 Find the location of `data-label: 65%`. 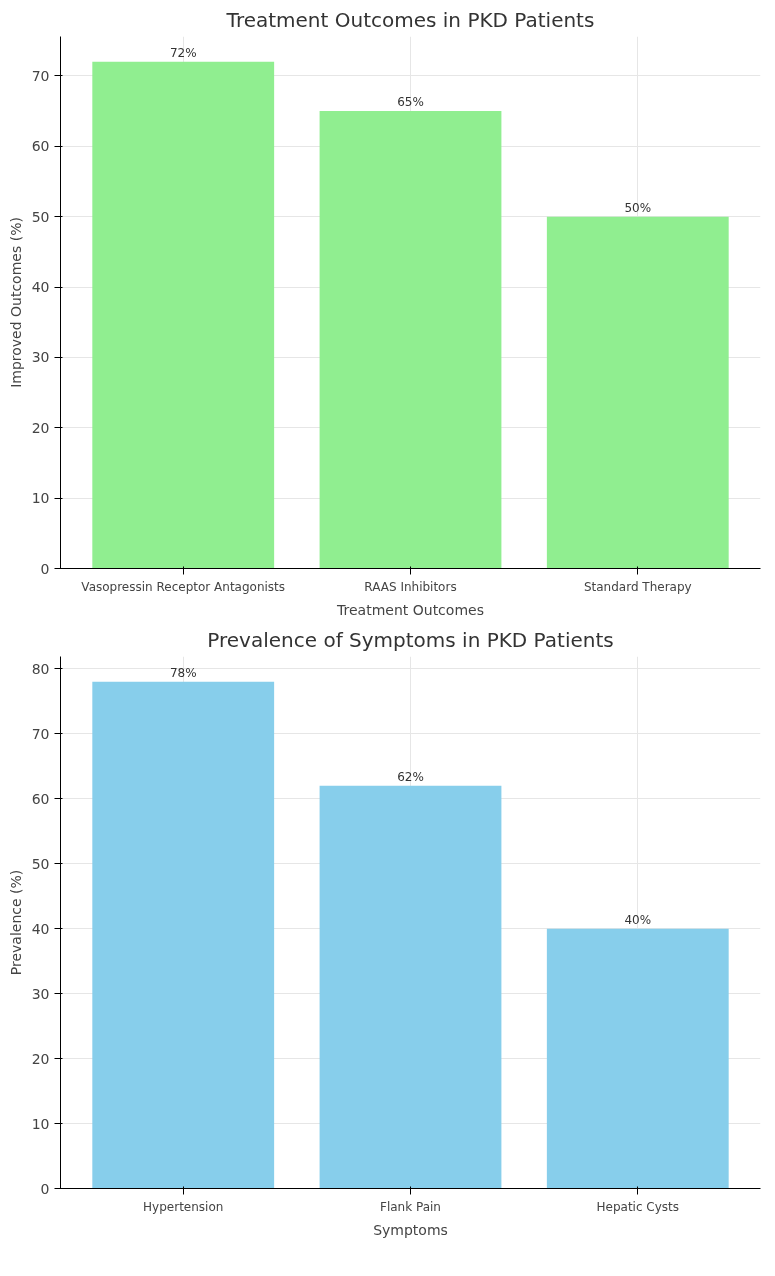

data-label: 65% is located at coordinates (410, 102).